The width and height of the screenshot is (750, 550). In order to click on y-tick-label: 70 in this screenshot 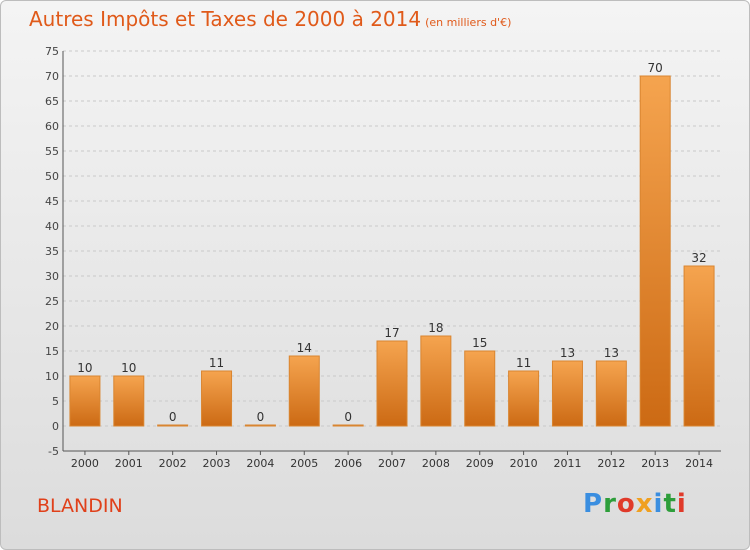, I will do `click(52, 76)`.